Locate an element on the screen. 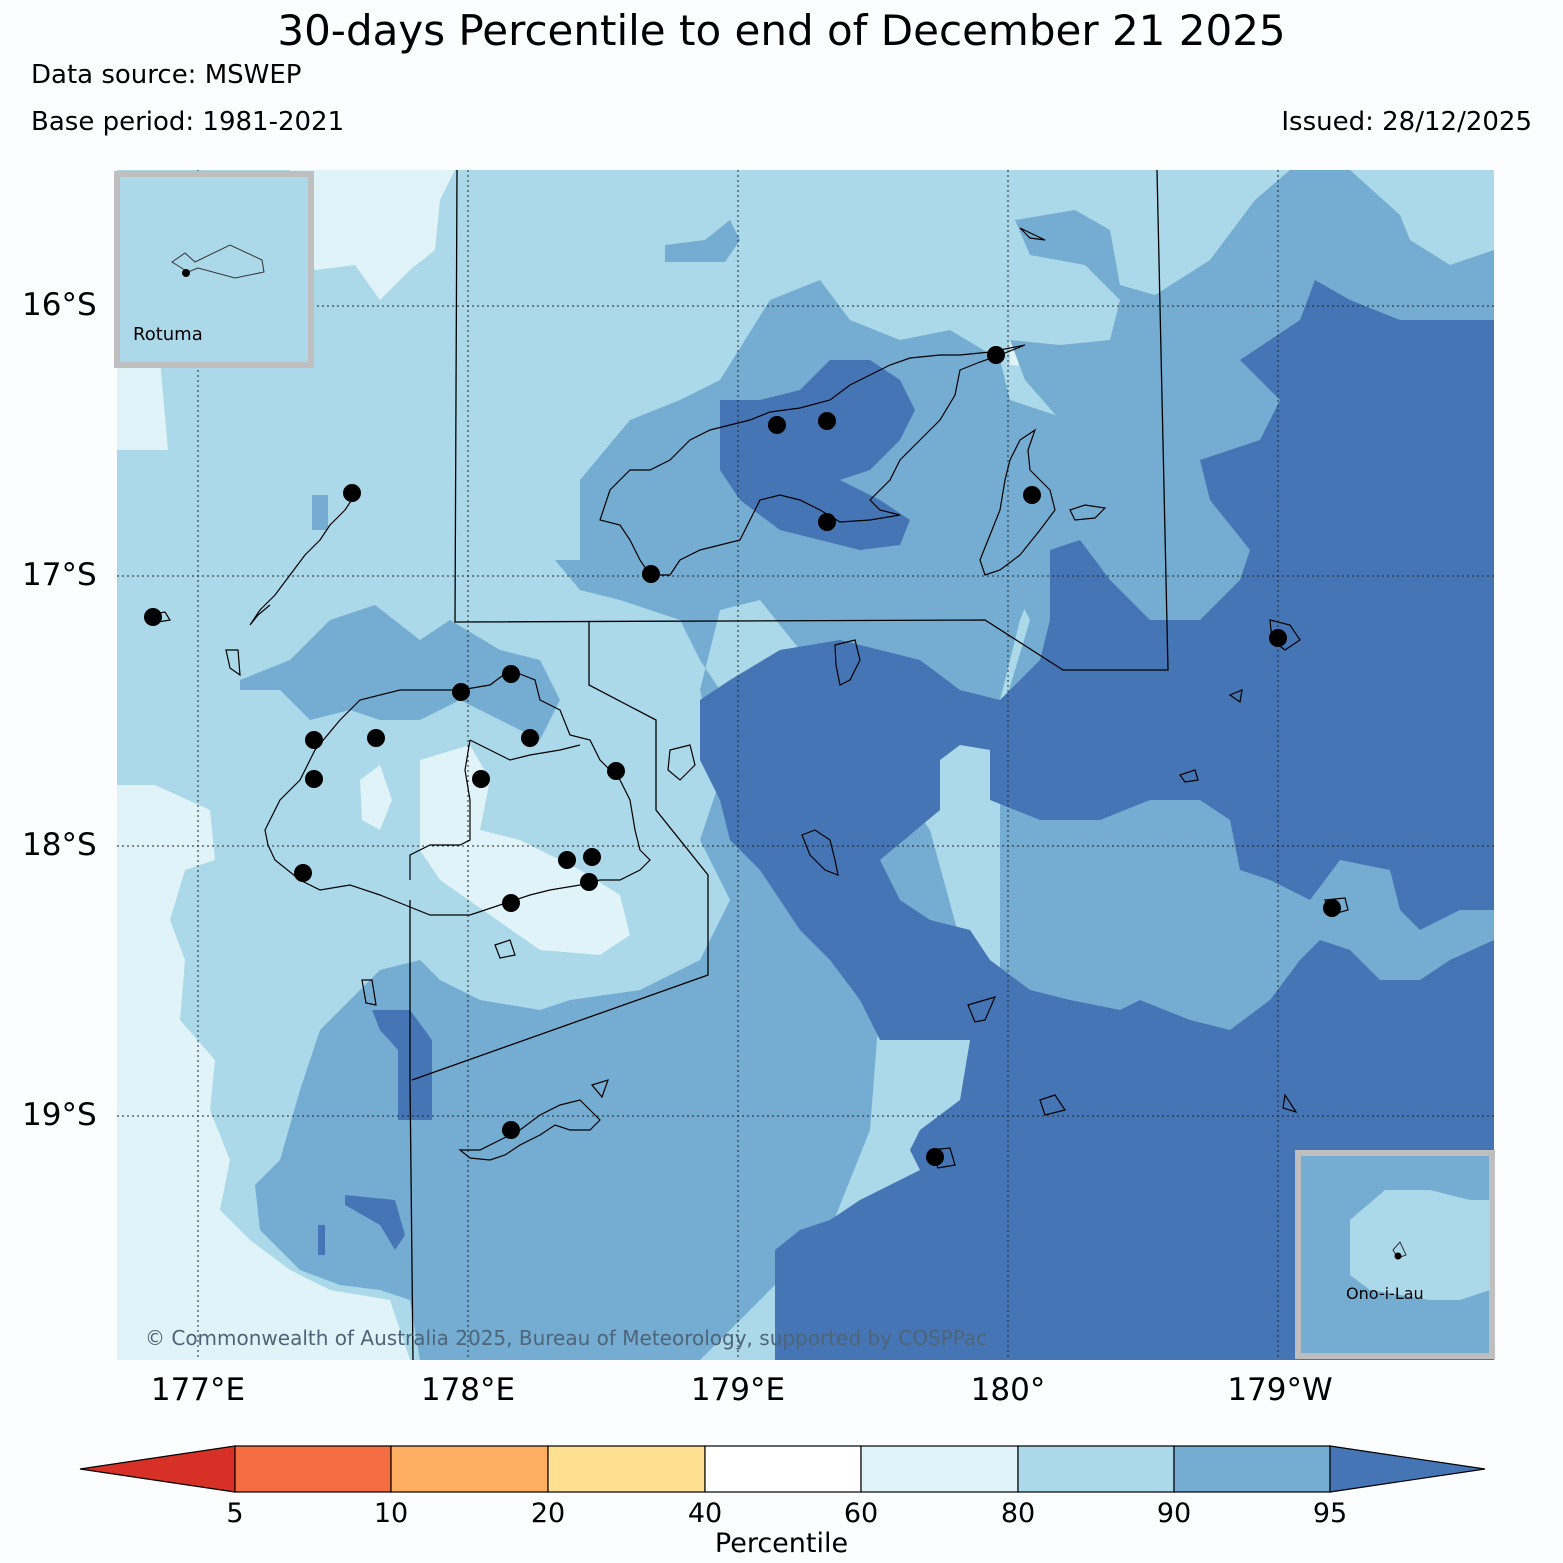  lon-label-178e: 178°E is located at coordinates (468, 1390).